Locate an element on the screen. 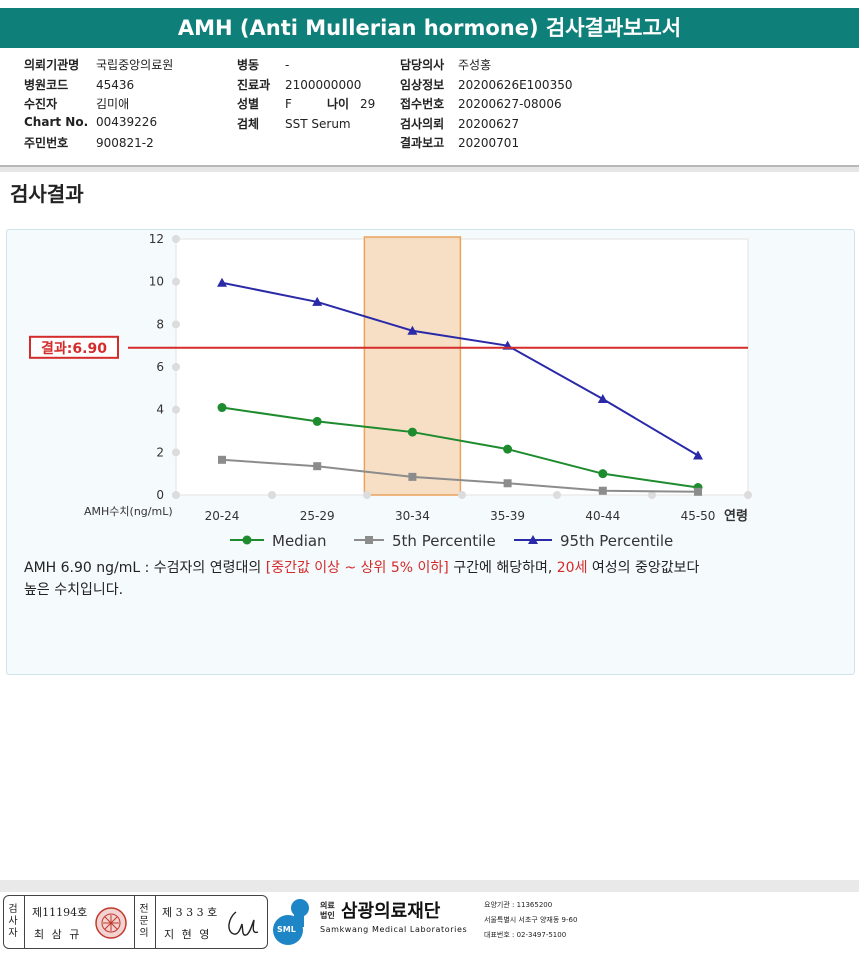 This screenshot has height=960, width=859. info-receipt-no: 접수번호 20200627-08006 is located at coordinates (481, 104).